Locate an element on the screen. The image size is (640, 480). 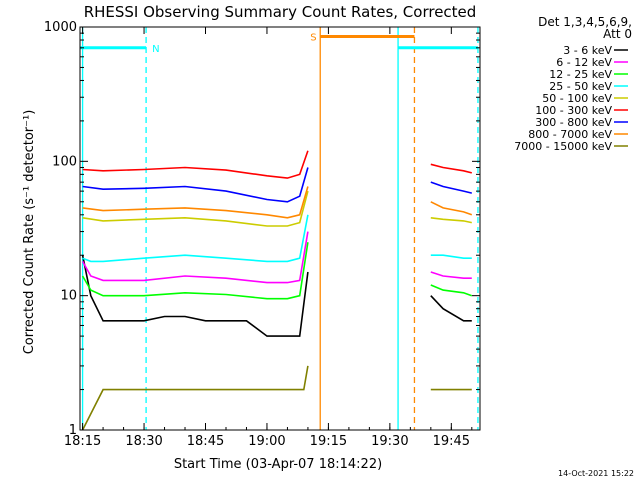
y-tick-label-2: 100 is located at coordinates (64, 161).